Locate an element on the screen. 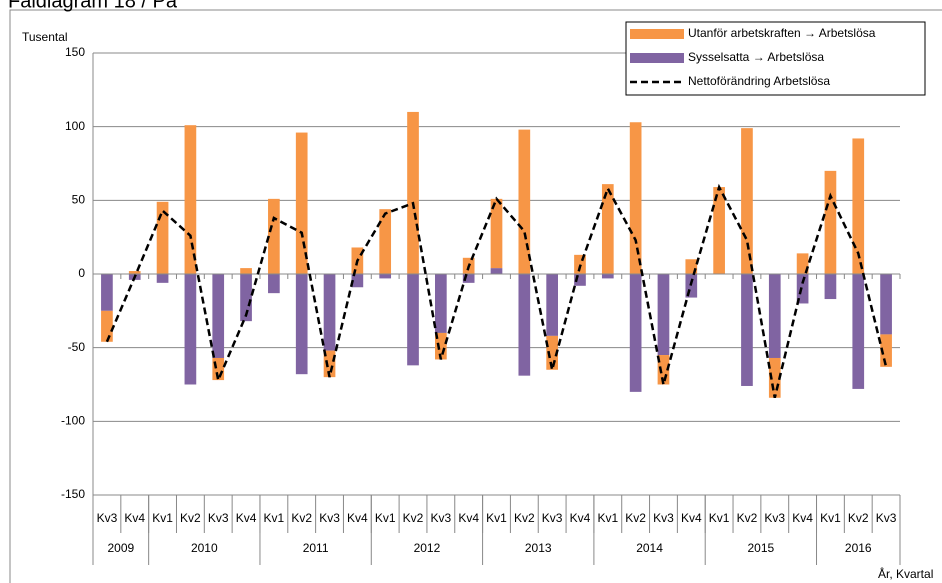 This screenshot has width=942, height=583. legend-label: Sysselsatta → Arbetslösa is located at coordinates (756, 57).